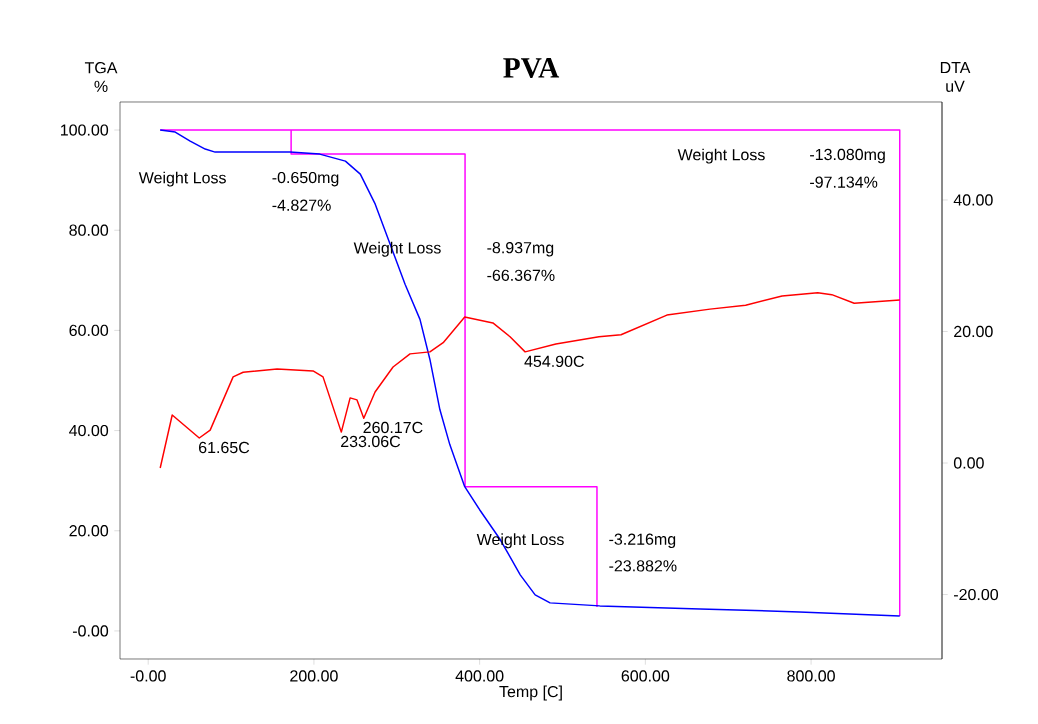 Image resolution: width=1038 pixels, height=724 pixels. I want to click on annotation: -66.367%, so click(521, 275).